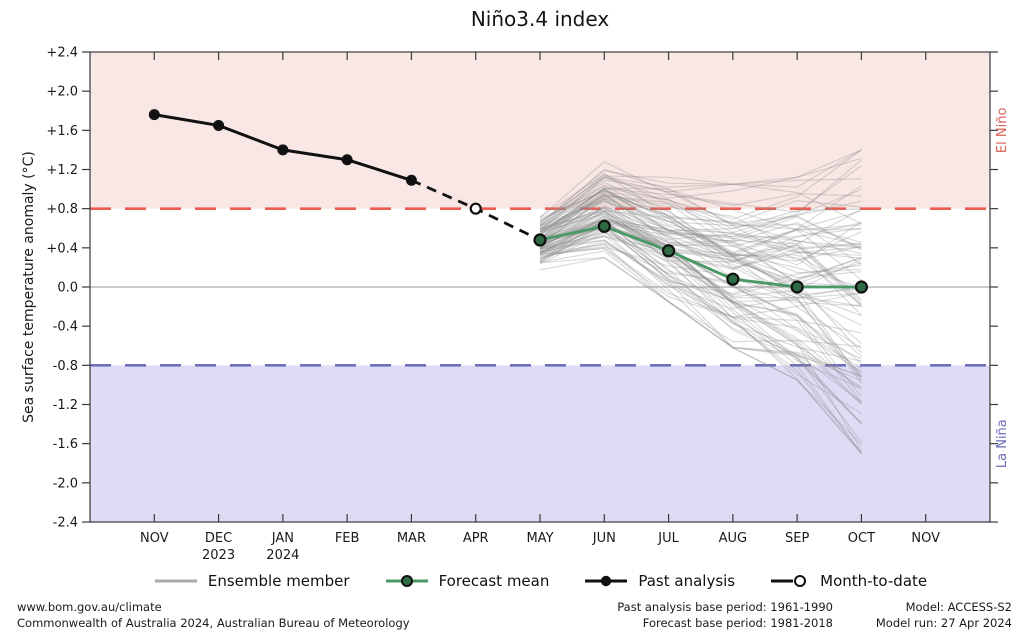  Describe the element at coordinates (67, 288) in the screenshot. I see `y-tick-label: 0.0` at that location.